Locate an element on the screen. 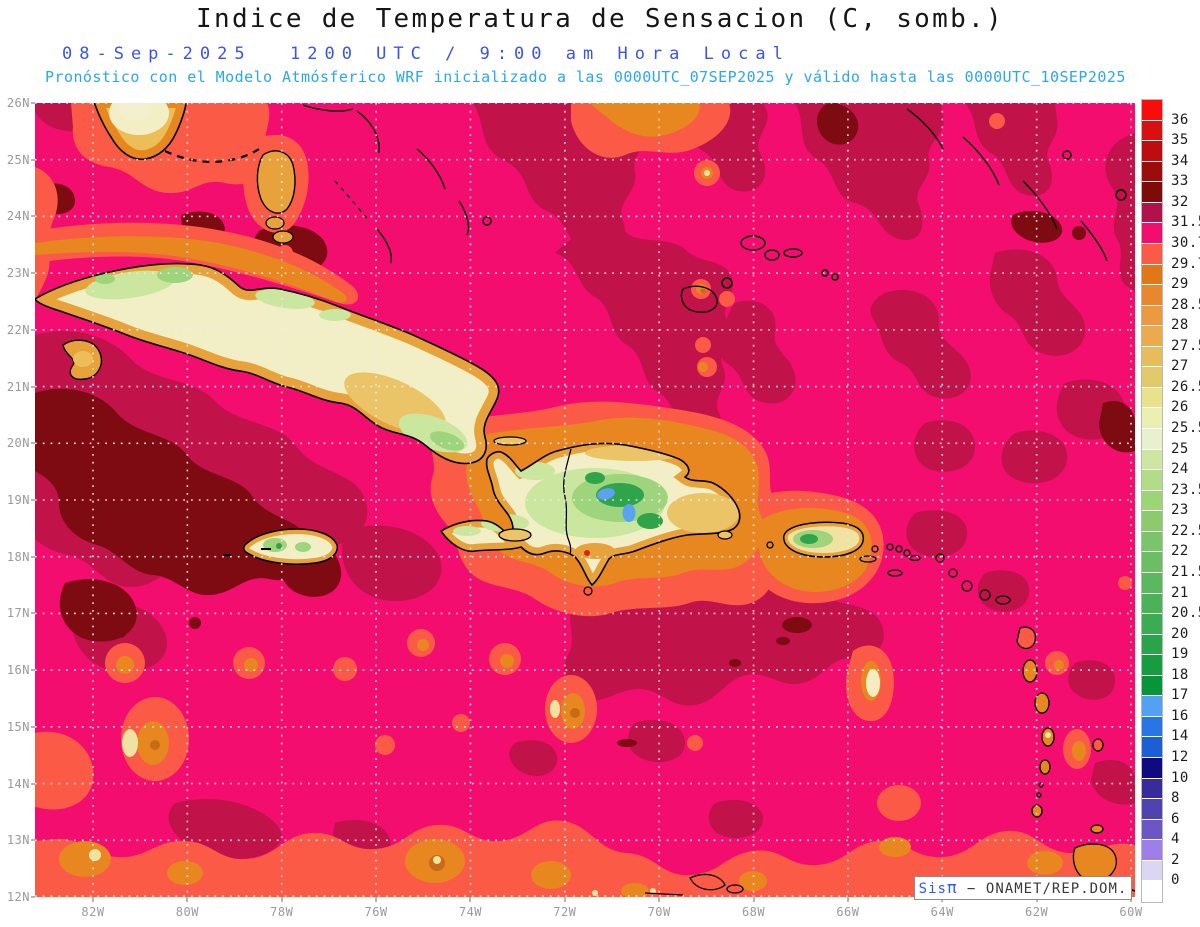  lon-label: 78W is located at coordinates (282, 912).